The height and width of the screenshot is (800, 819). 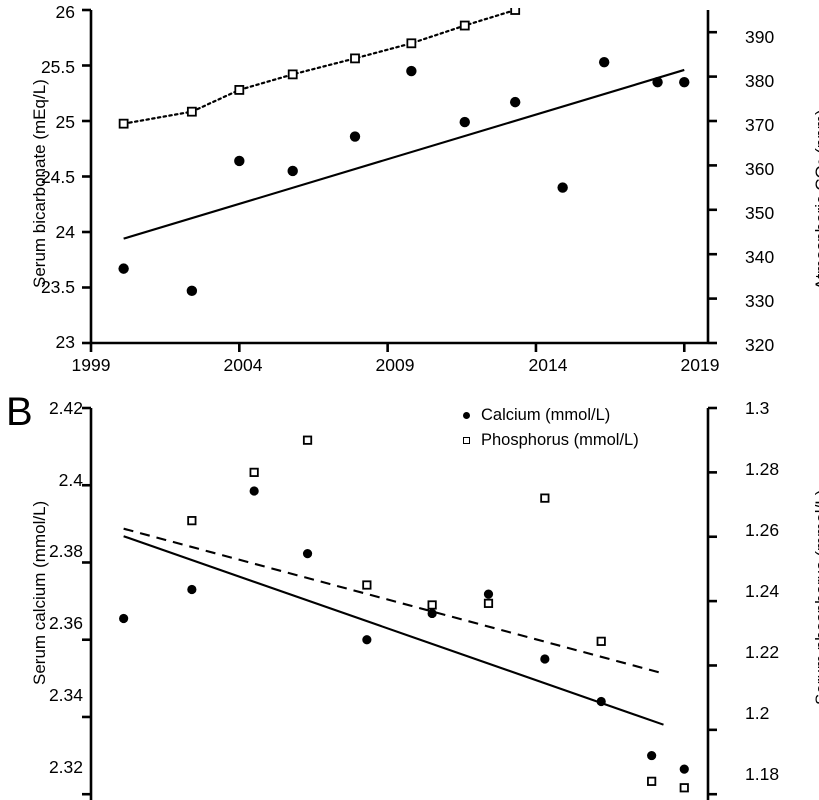 I want to click on panel-b-ytick-left-3: 2.36, so click(x=65, y=623).